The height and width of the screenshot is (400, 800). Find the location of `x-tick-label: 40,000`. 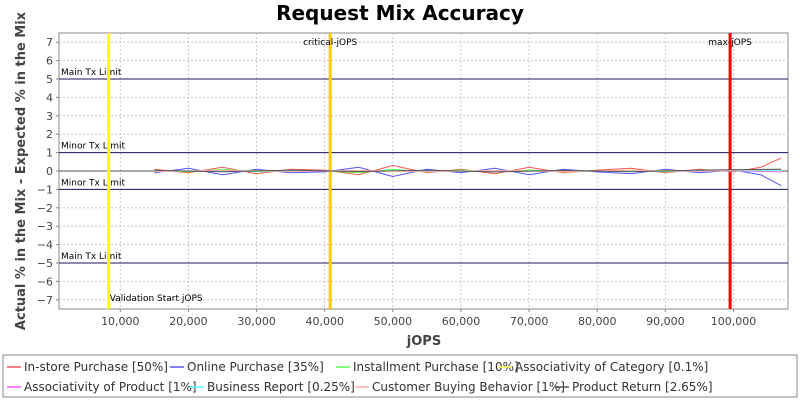

x-tick-label: 40,000 is located at coordinates (324, 321).